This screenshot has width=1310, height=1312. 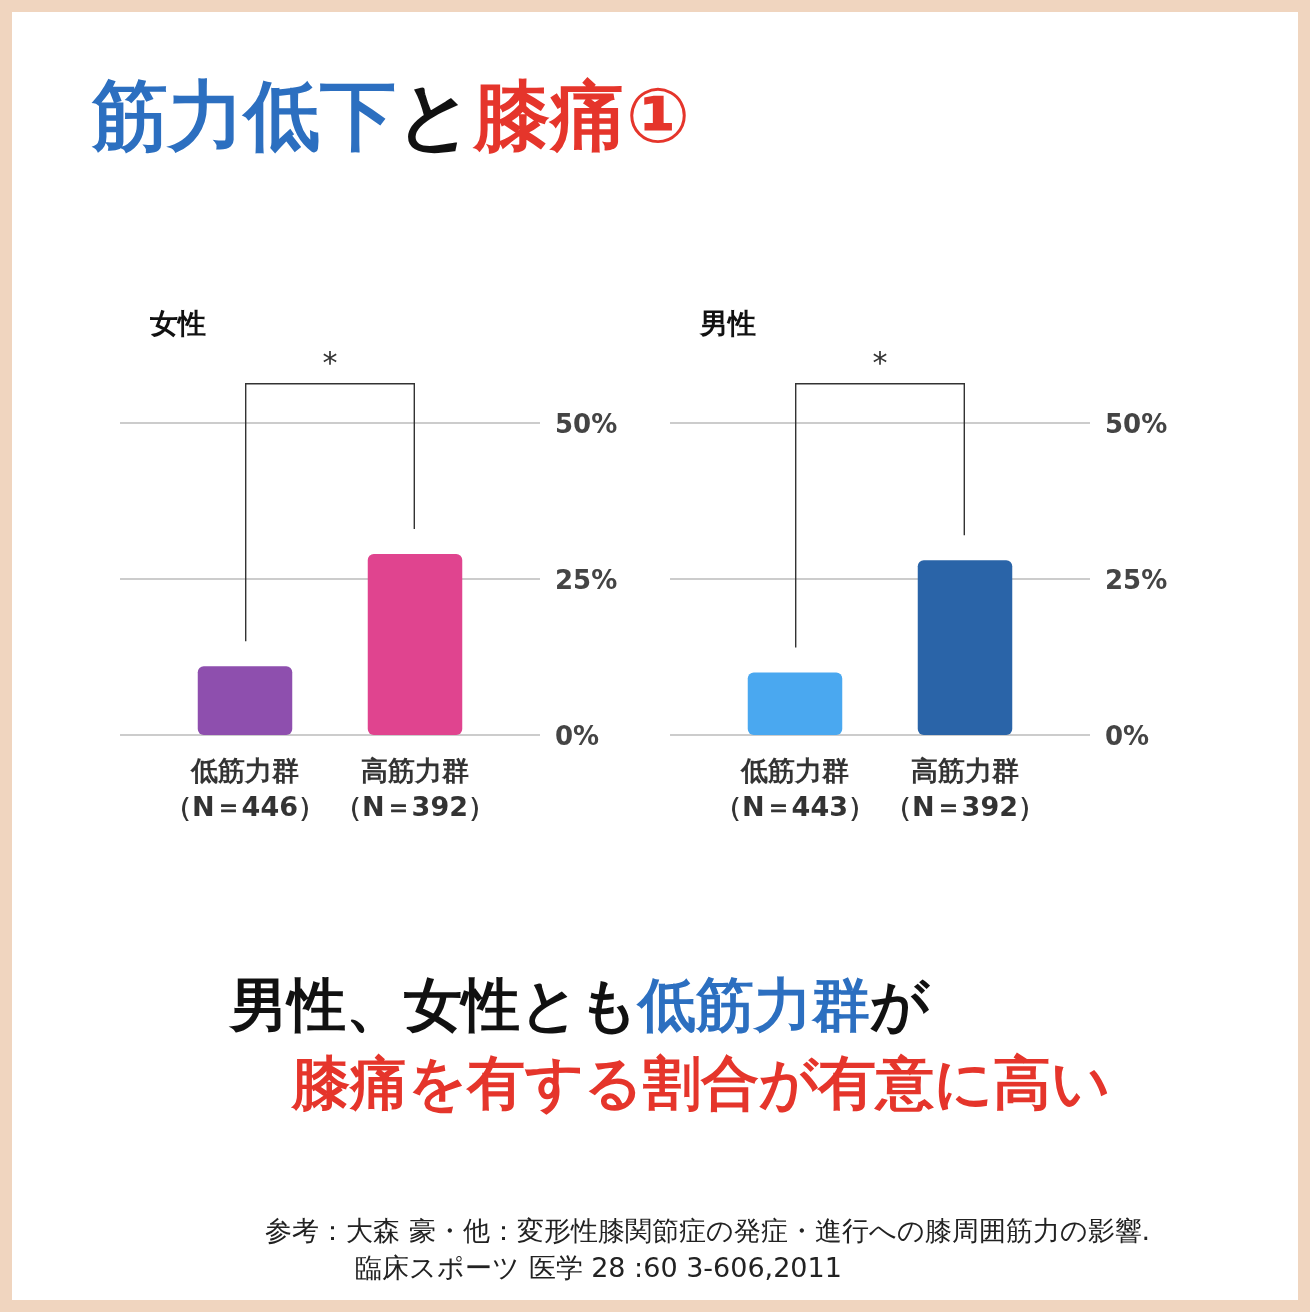 What do you see at coordinates (900, 1005) in the screenshot?
I see `text: が` at bounding box center [900, 1005].